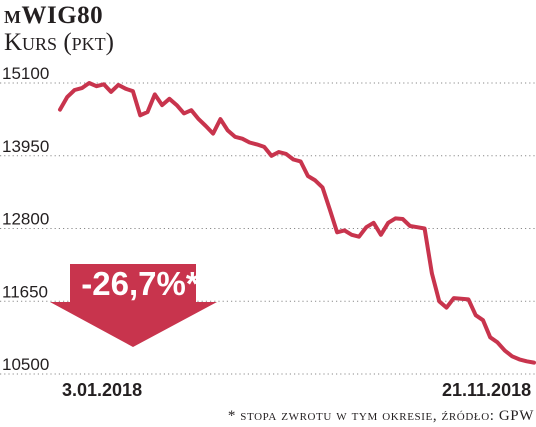 The image size is (536, 427). I want to click on chart-title: mWIG80, so click(54, 15).